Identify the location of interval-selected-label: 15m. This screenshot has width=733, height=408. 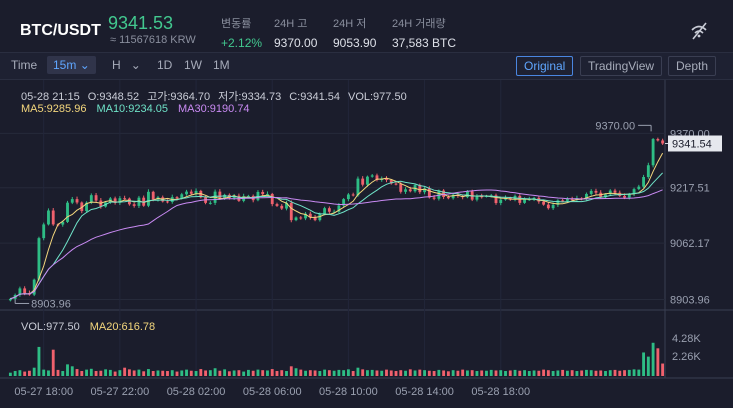
(65, 65).